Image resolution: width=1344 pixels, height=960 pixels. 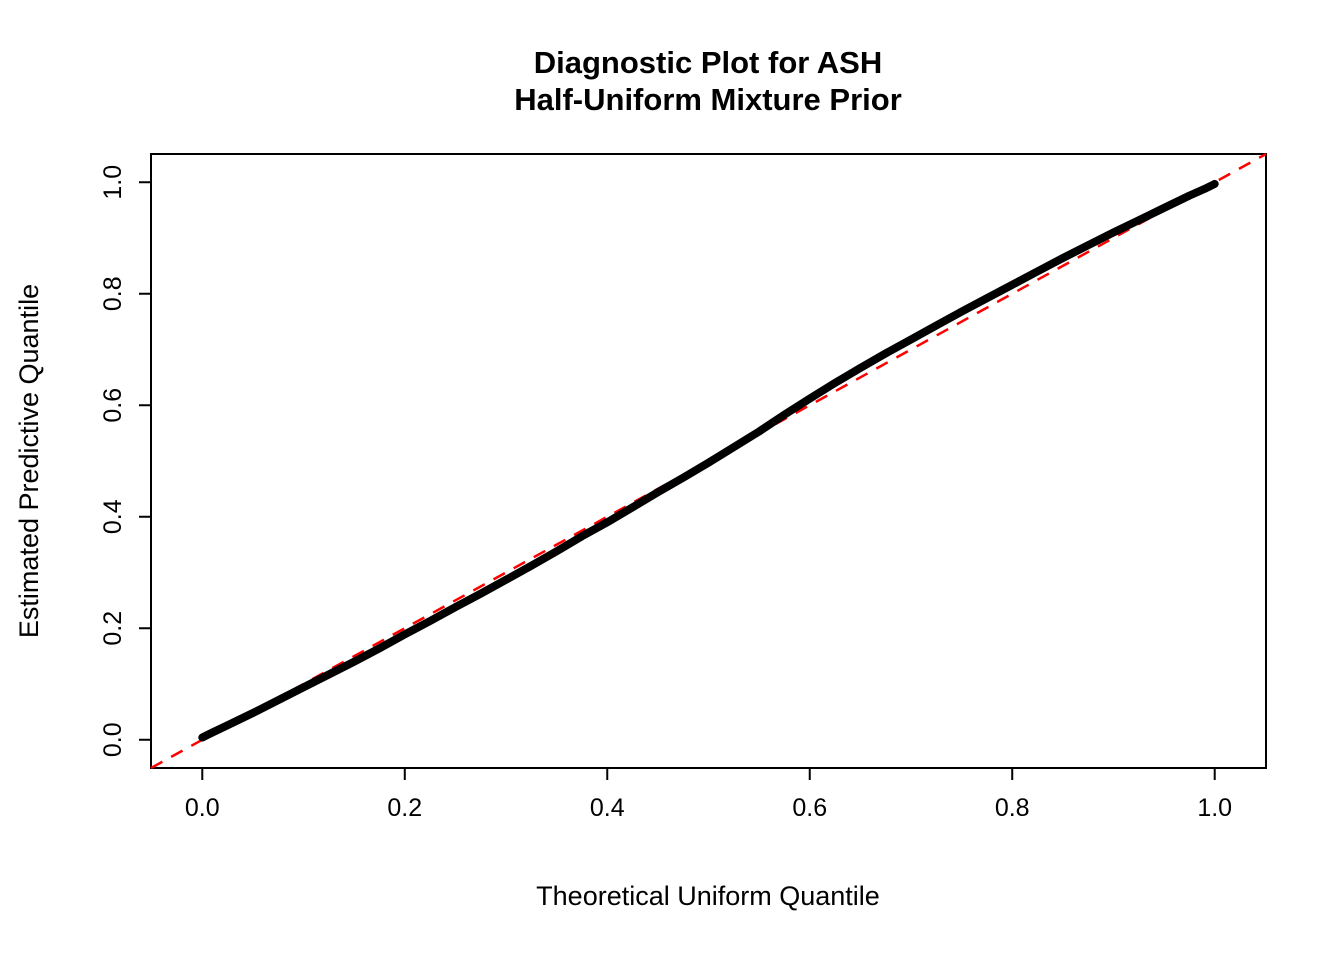 I want to click on x-axis-tick-label: 0.6, so click(x=809, y=808).